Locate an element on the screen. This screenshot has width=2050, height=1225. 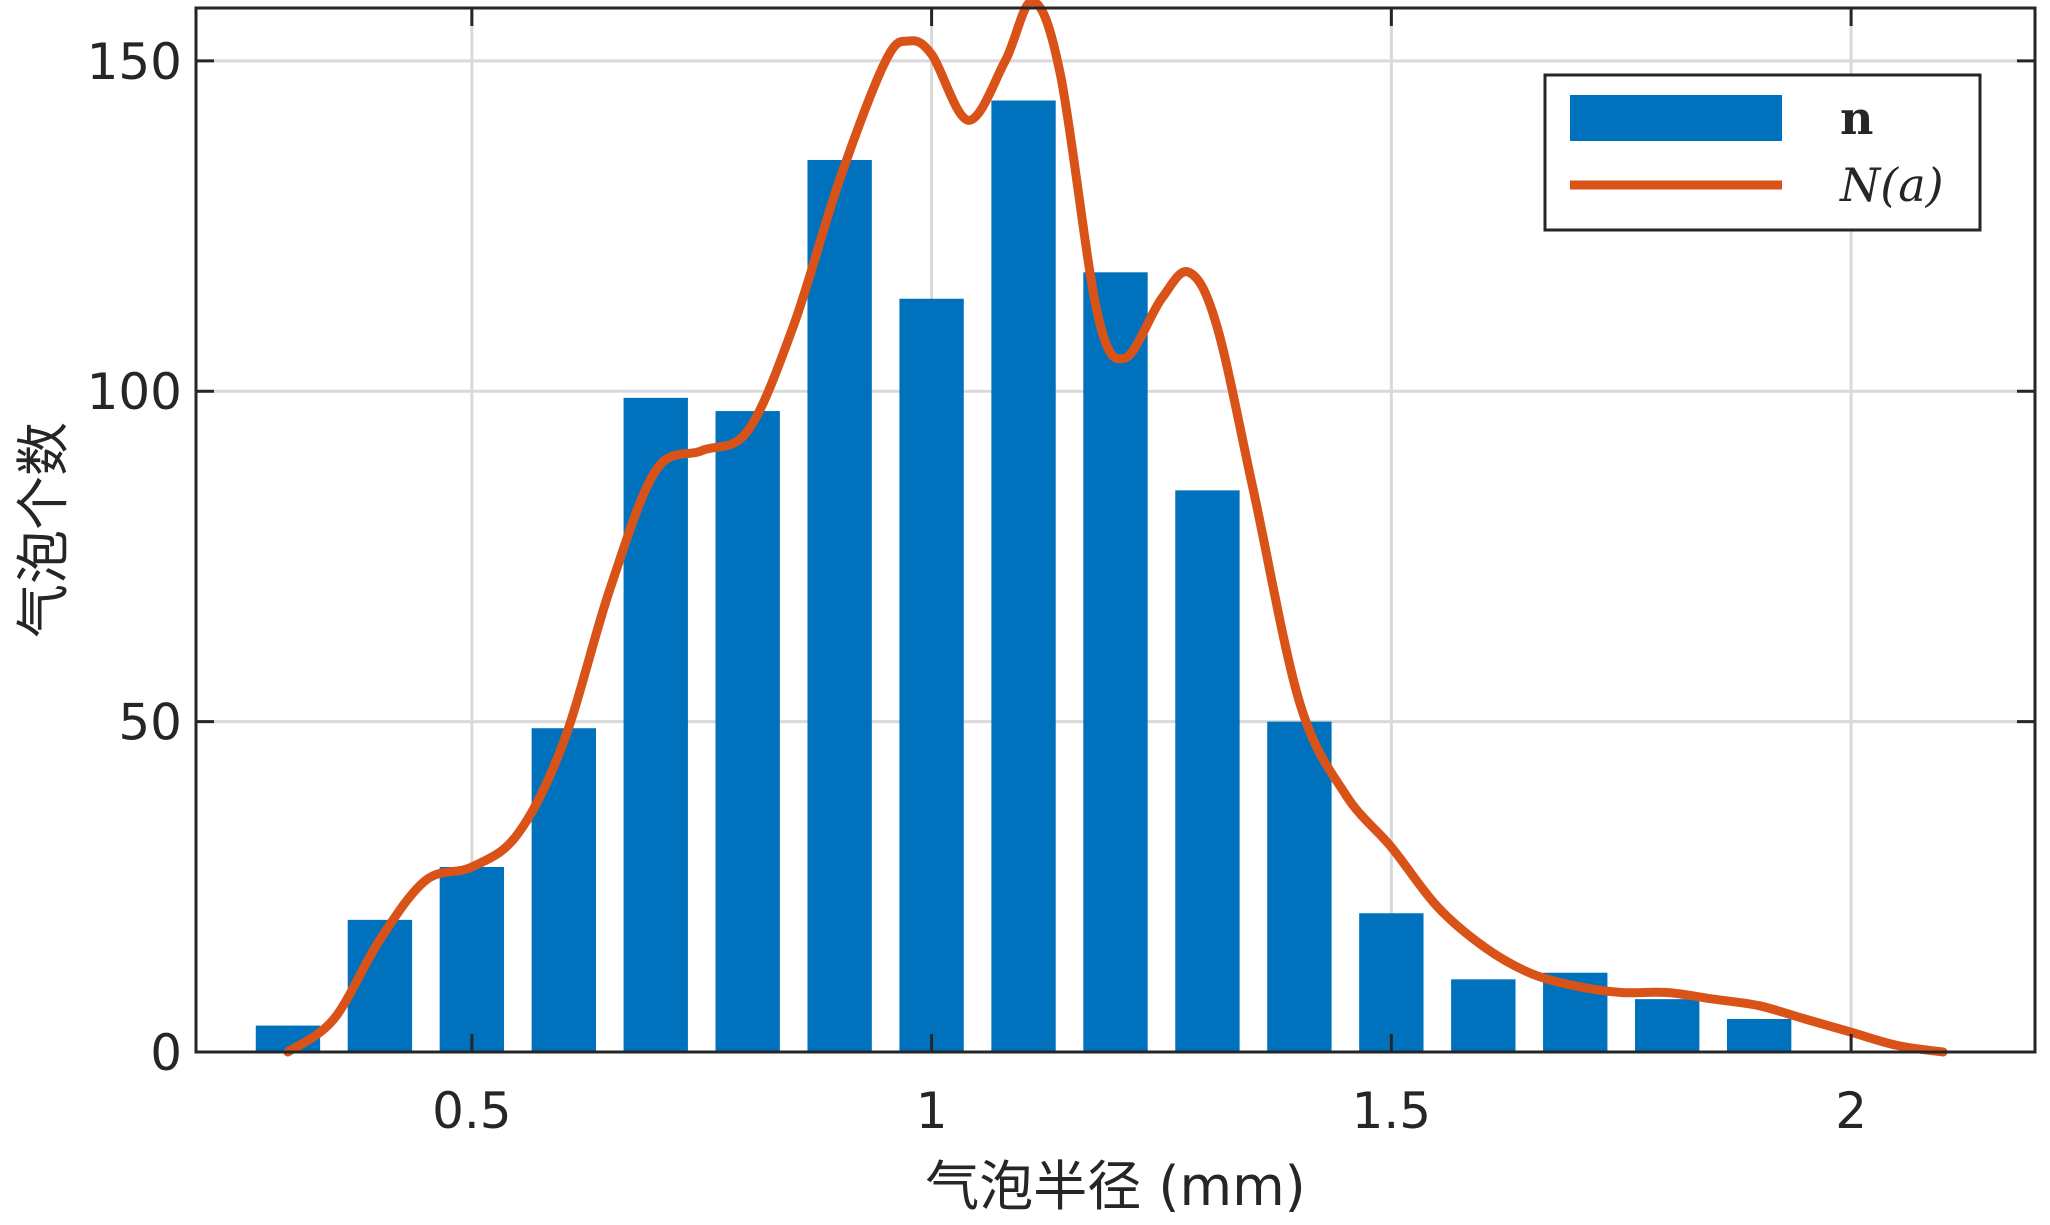
y-tick-label: 100 is located at coordinates (134, 392).